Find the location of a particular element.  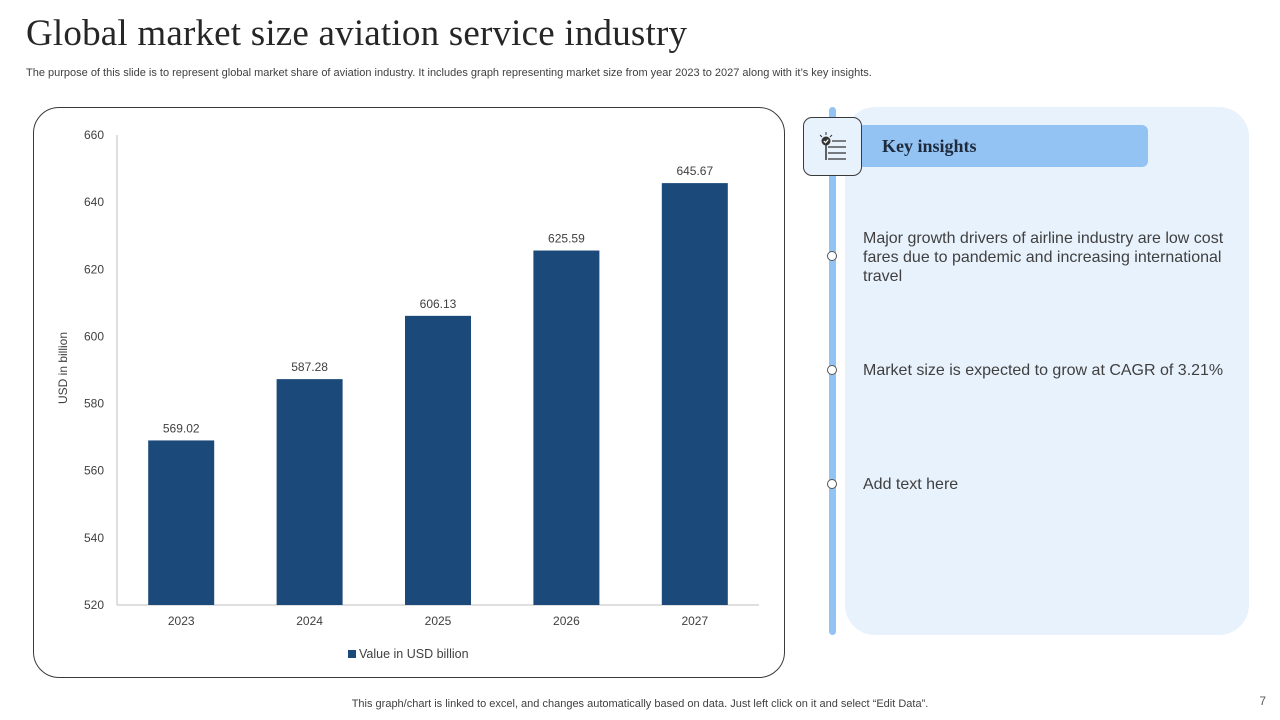

data-label: 587.28 is located at coordinates (309, 367).